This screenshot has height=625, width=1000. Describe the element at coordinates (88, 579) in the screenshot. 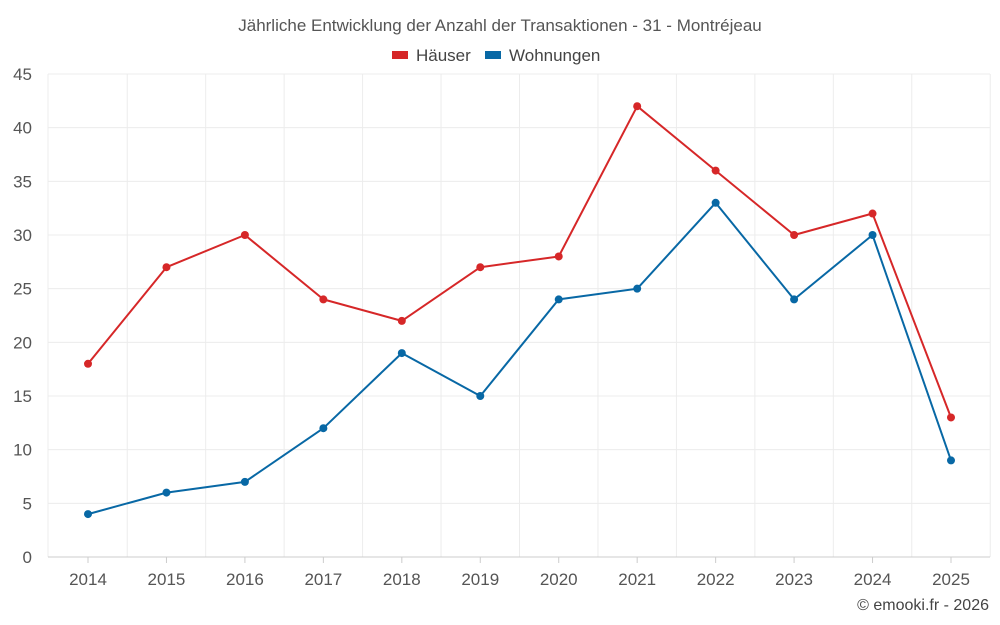

I see `x-tick-label: 2014` at that location.